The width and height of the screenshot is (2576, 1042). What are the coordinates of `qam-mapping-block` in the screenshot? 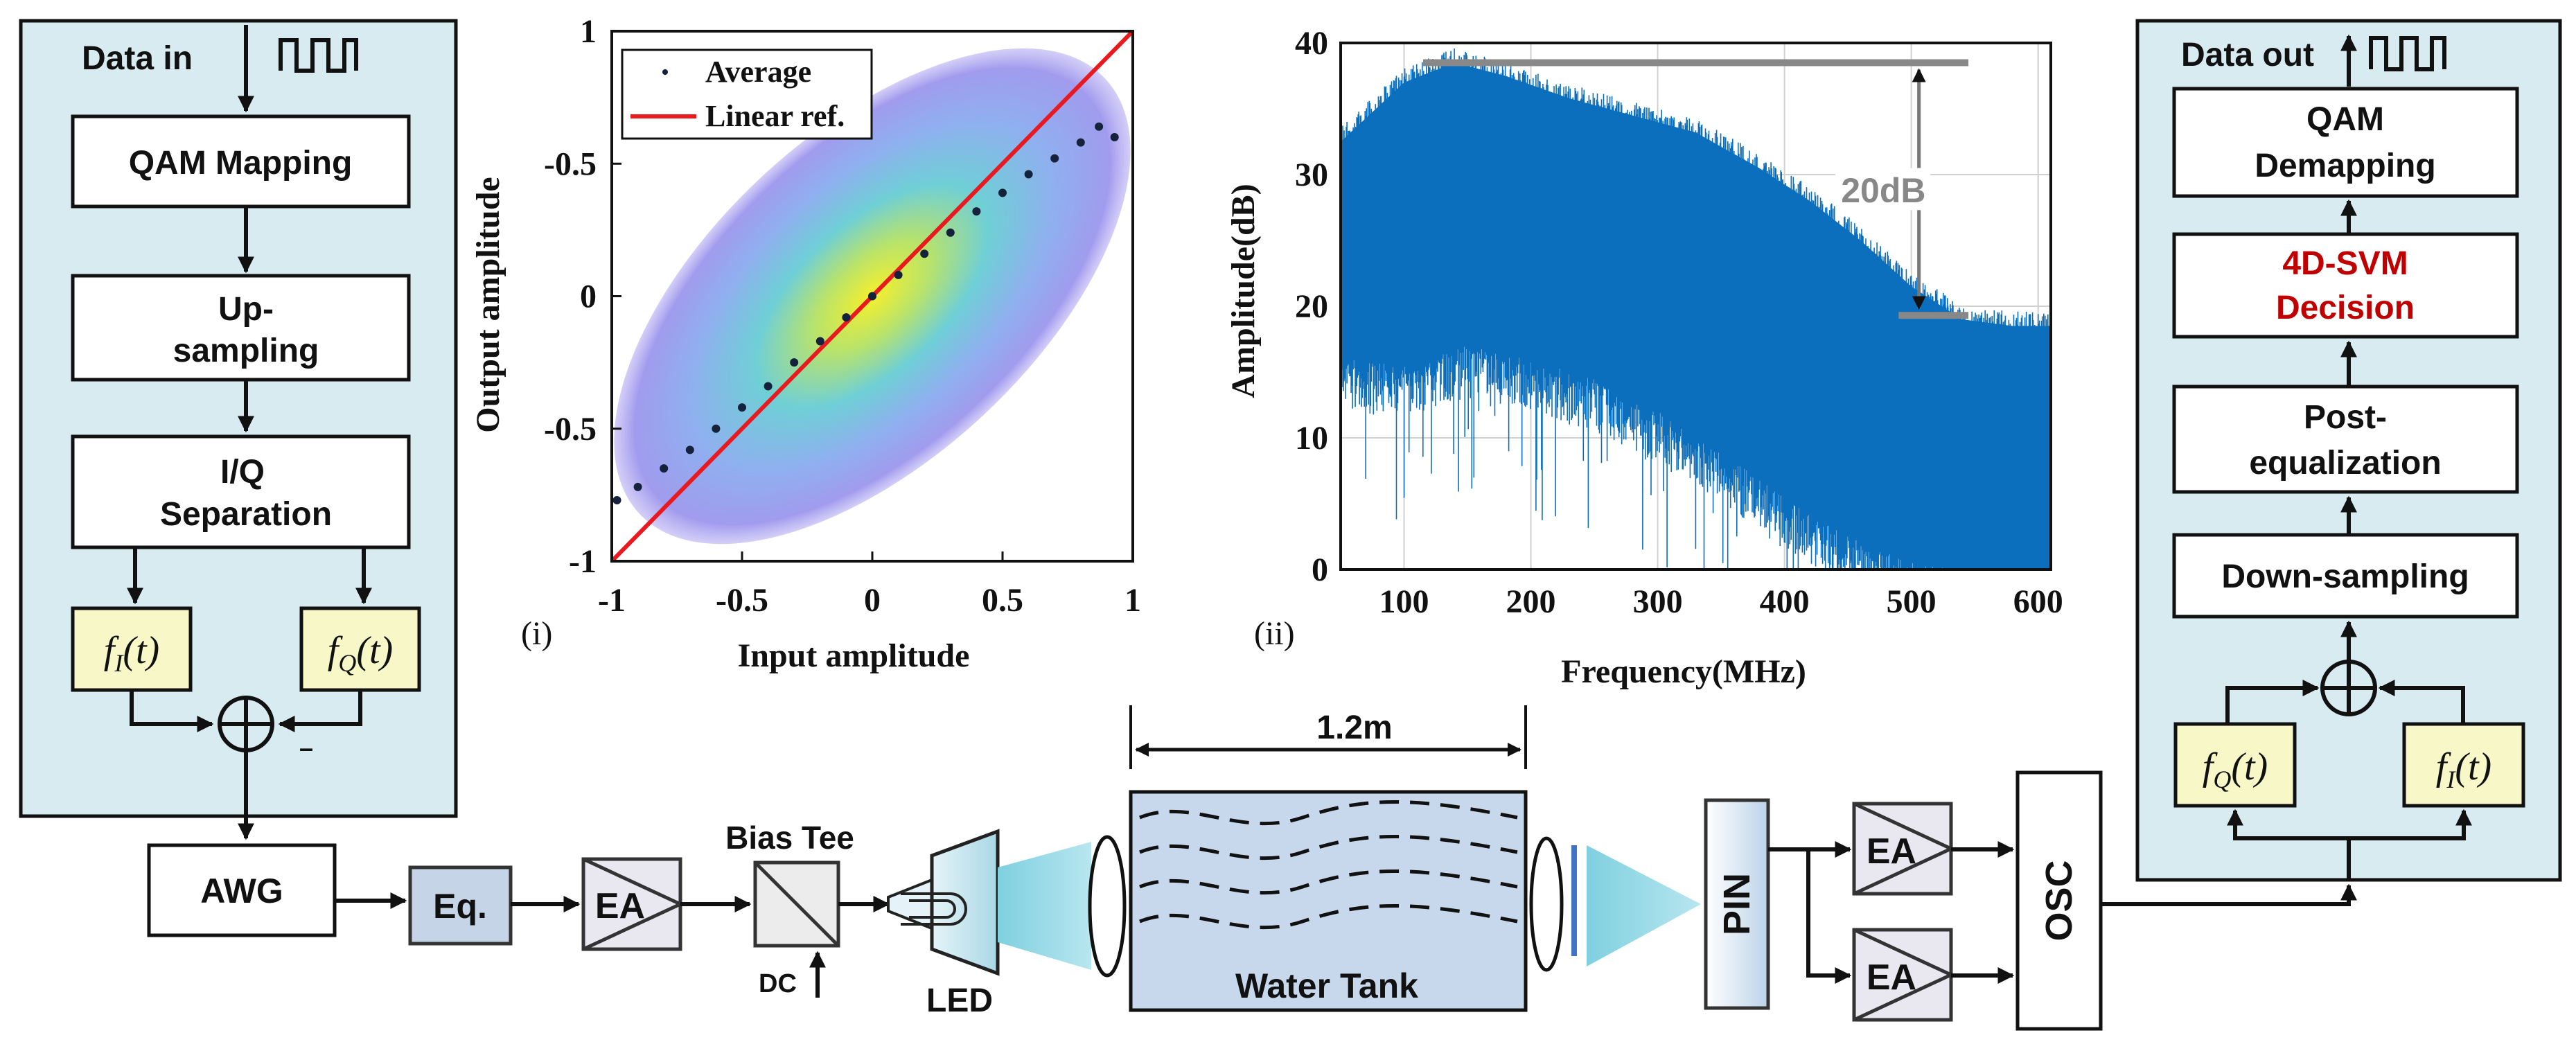 It's located at (241, 162).